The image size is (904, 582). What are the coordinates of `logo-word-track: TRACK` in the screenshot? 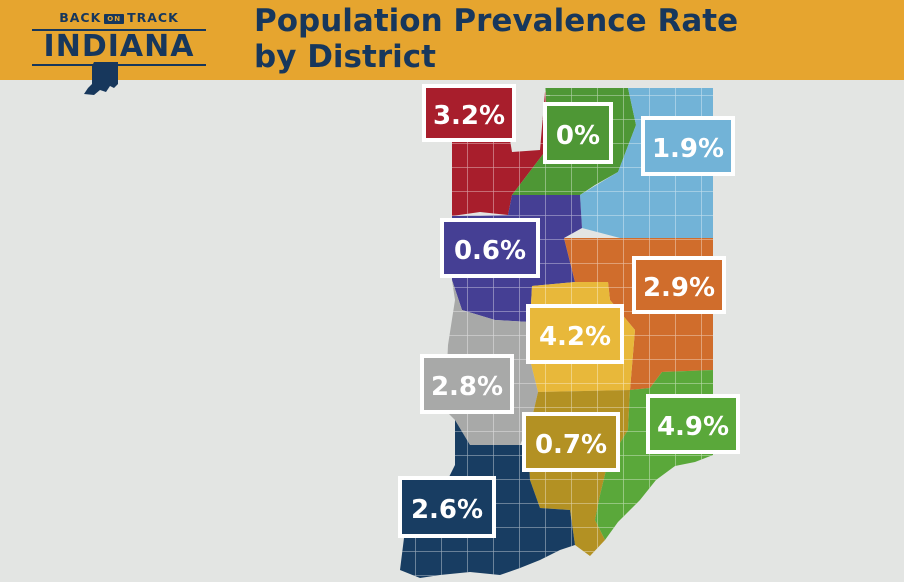 It's located at (153, 17).